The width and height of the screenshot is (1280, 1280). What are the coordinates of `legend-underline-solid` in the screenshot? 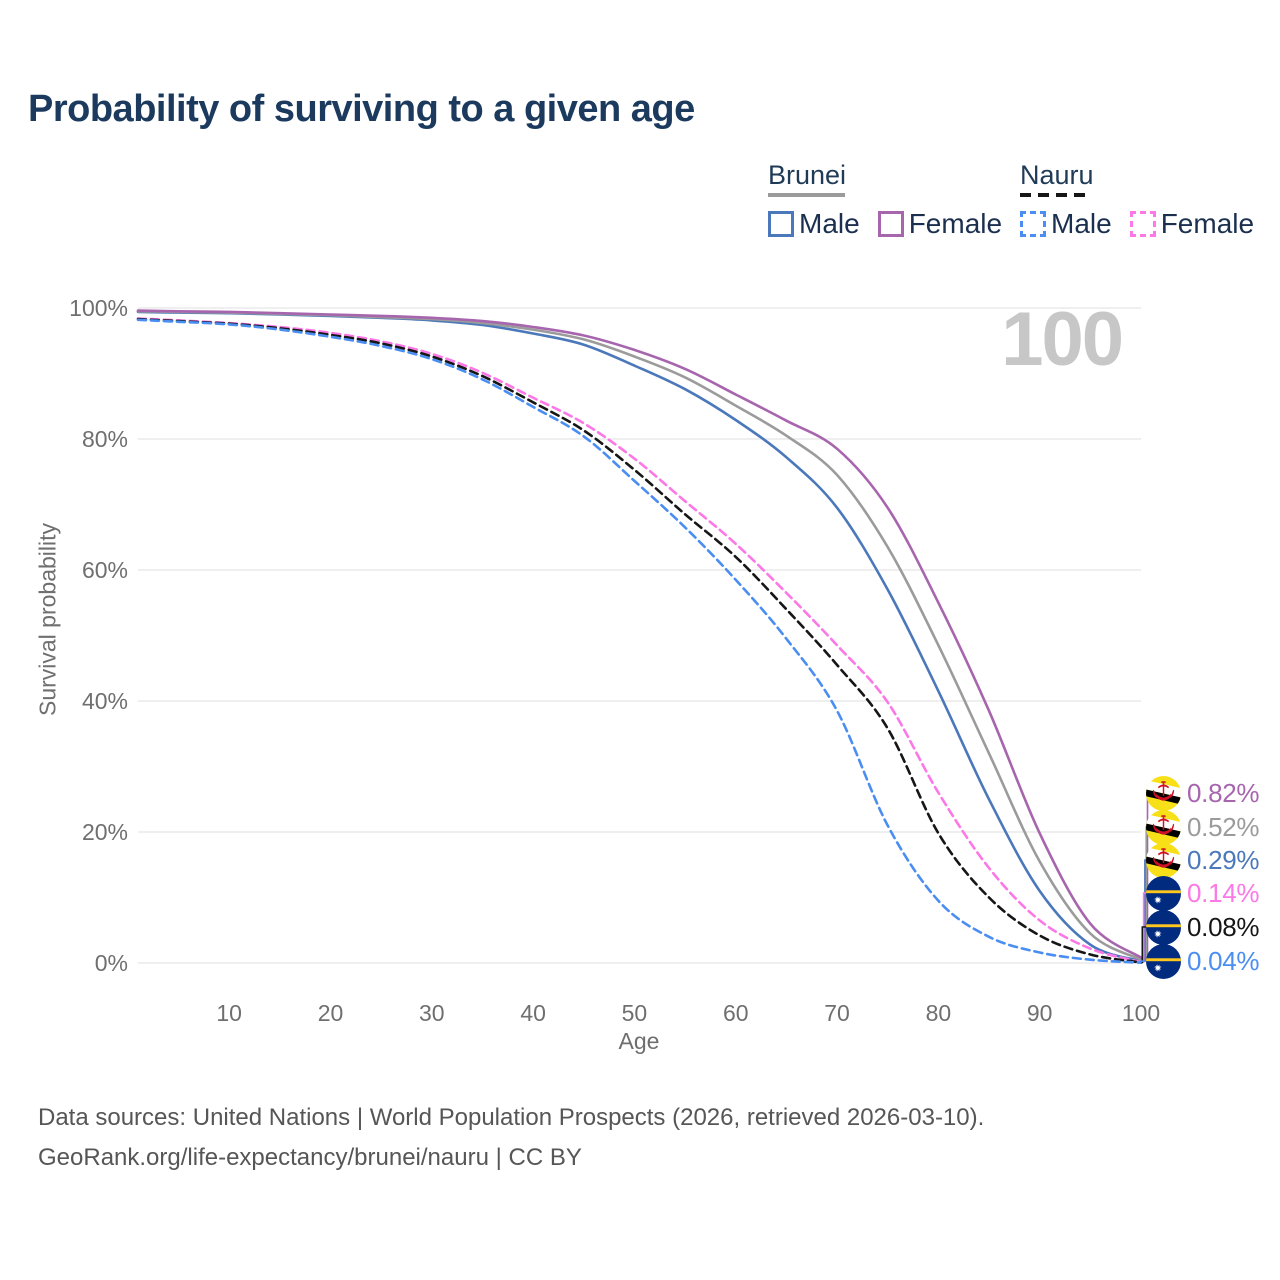 It's located at (806, 195).